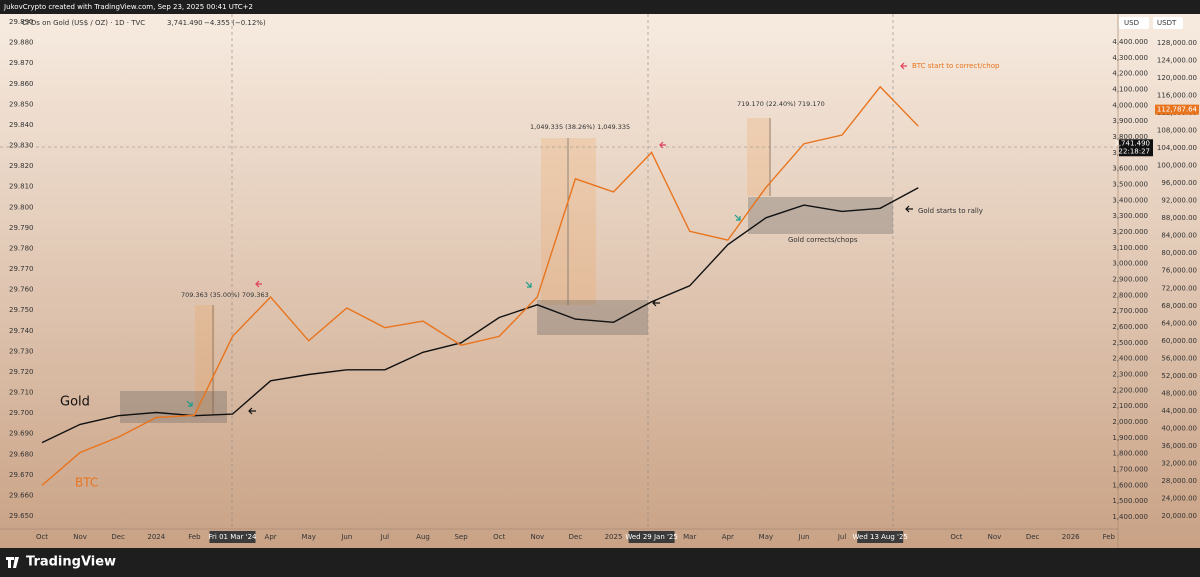  I want to click on y-tick-label: 1,500.000, so click(1130, 501).